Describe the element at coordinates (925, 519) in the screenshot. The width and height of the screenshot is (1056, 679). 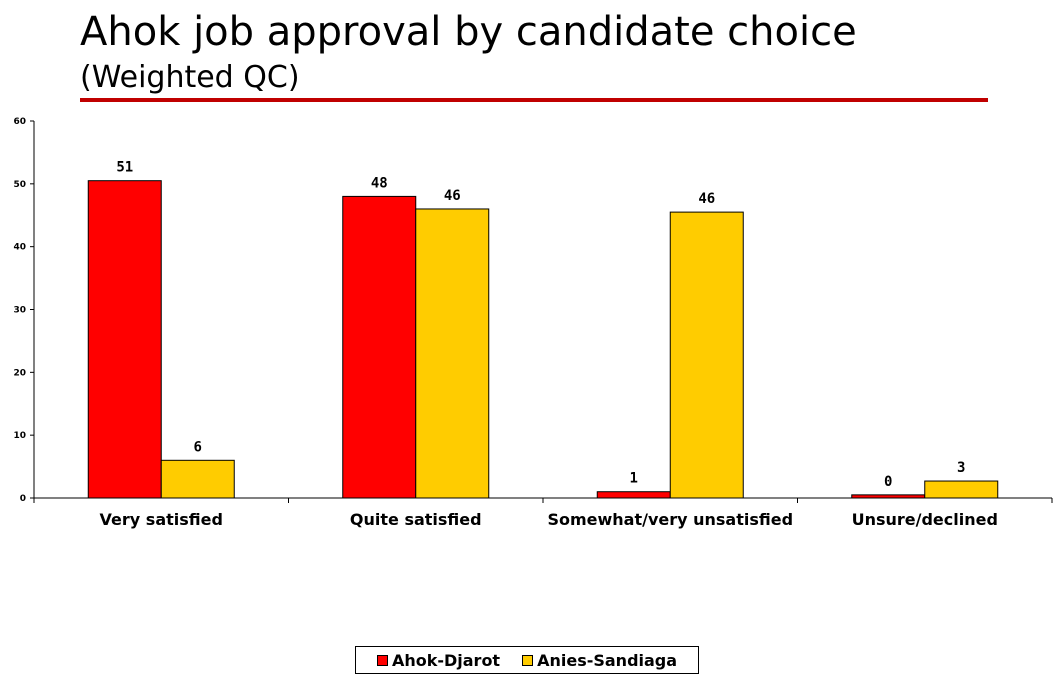
I see `x-tick-label: Unsure/declined` at that location.